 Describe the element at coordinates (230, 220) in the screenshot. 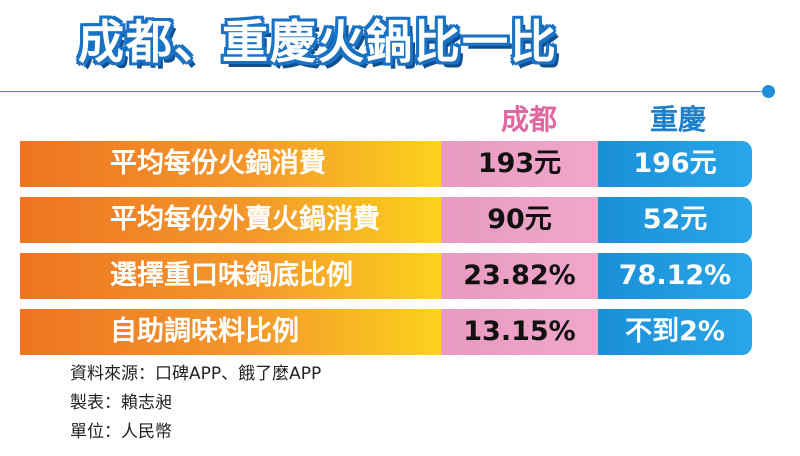

I see `row-label: 平均每份外賣火鍋消費` at that location.